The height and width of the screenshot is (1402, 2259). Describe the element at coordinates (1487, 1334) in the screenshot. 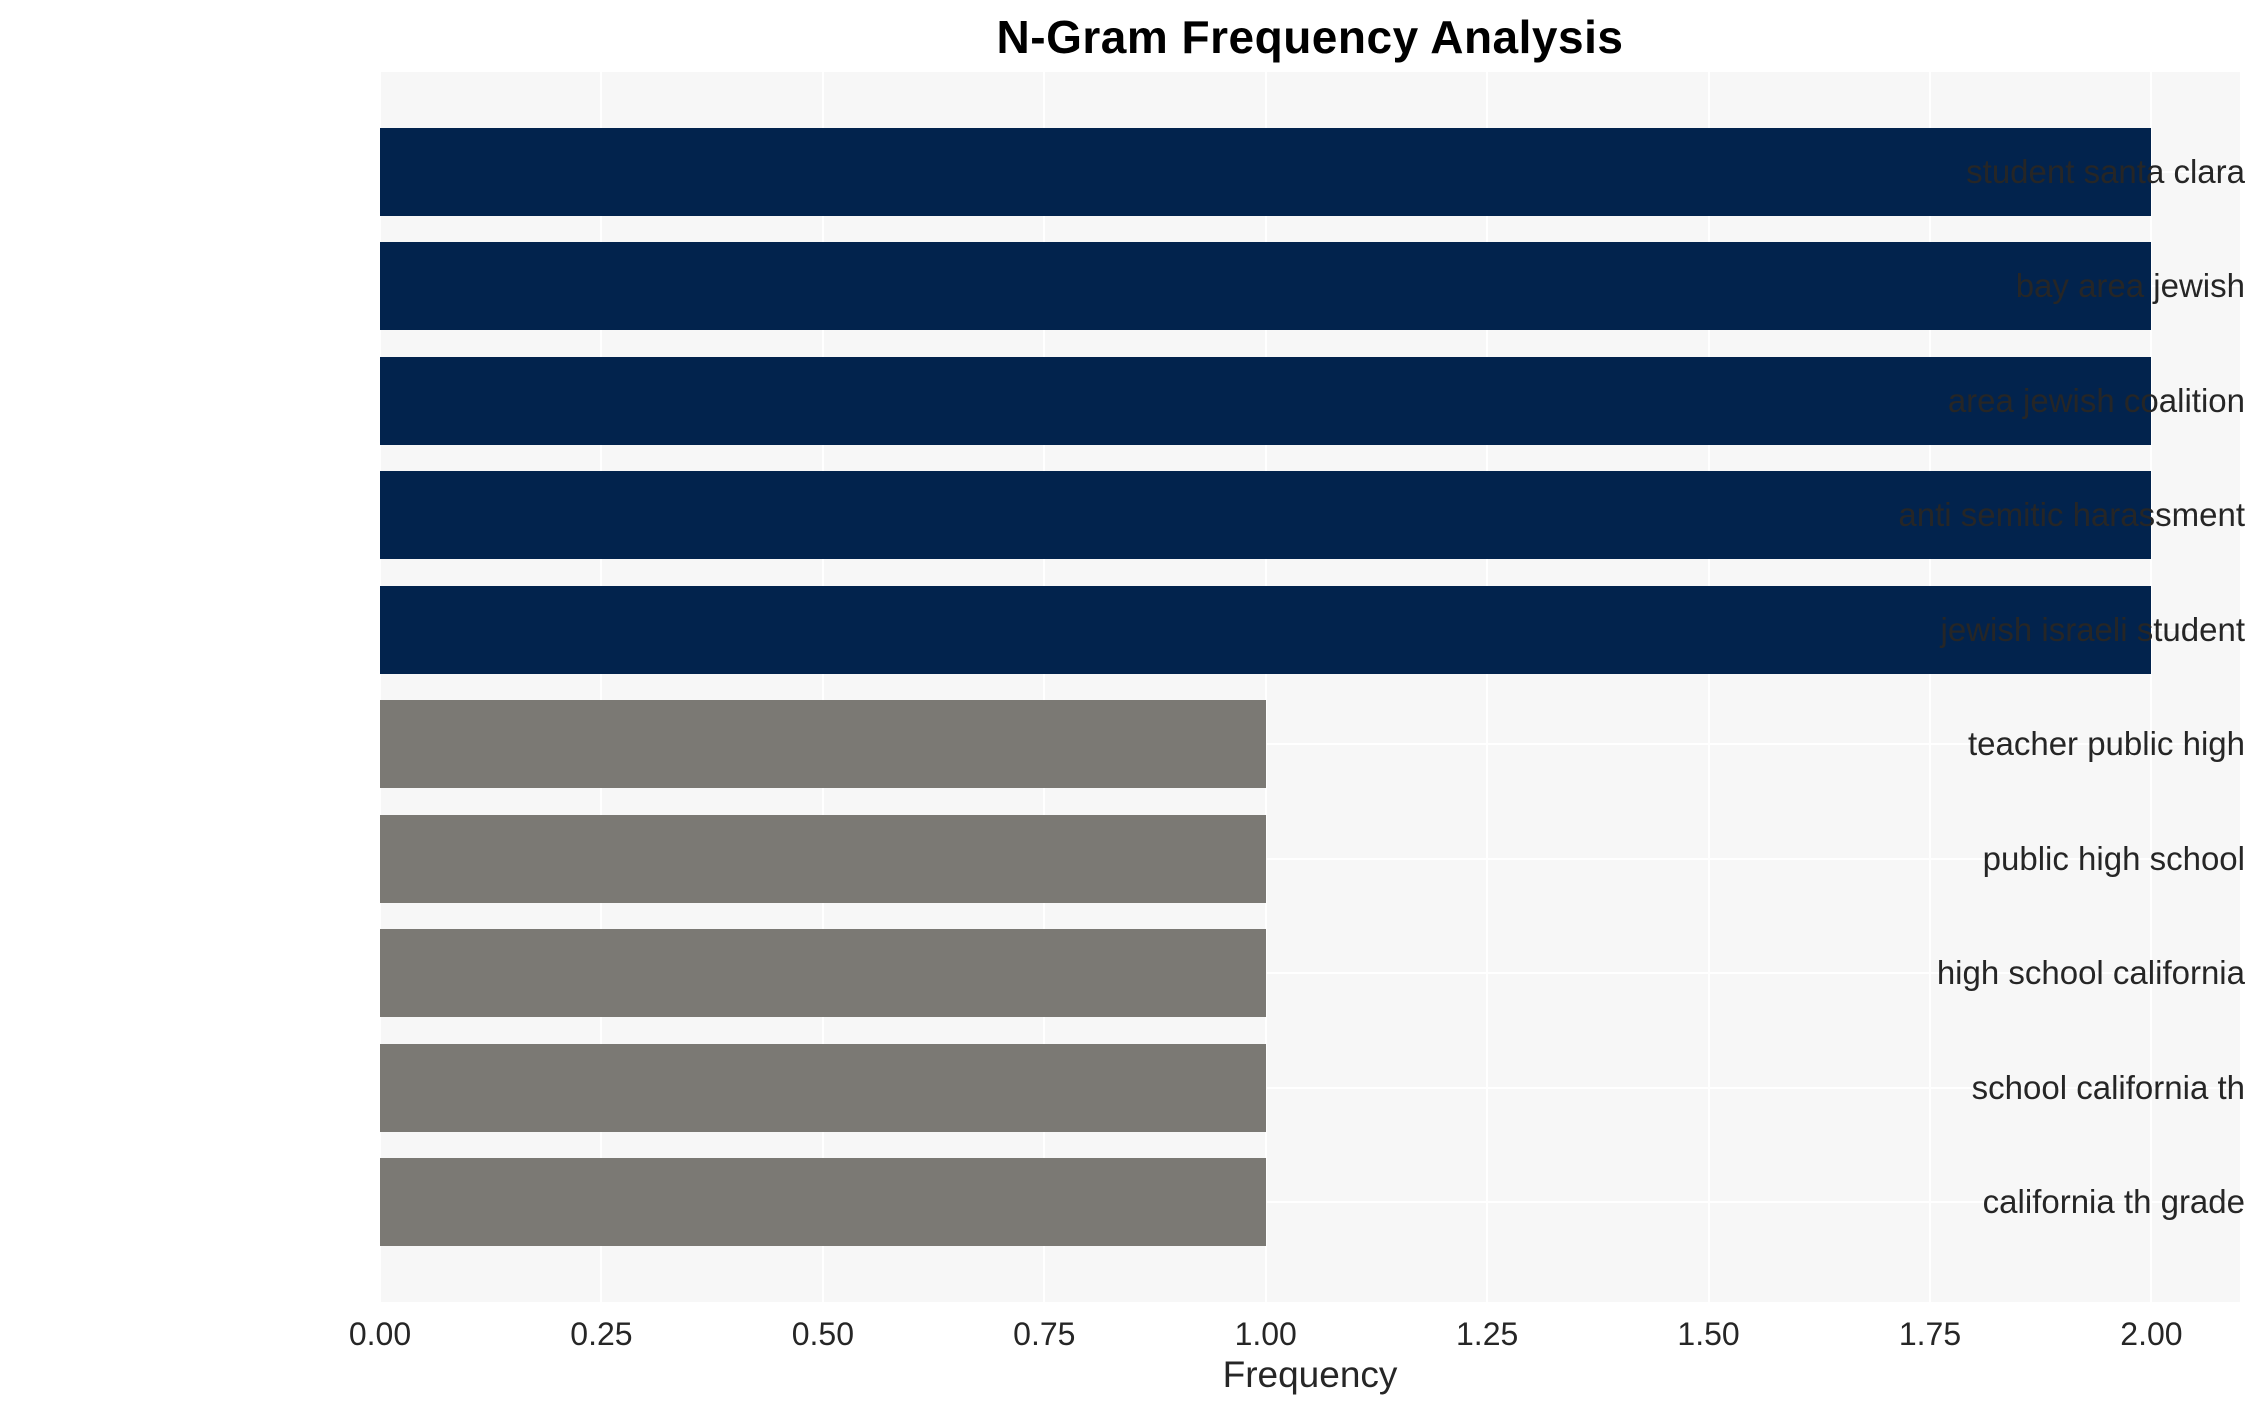

I see `x-tick-label: 1.25` at that location.